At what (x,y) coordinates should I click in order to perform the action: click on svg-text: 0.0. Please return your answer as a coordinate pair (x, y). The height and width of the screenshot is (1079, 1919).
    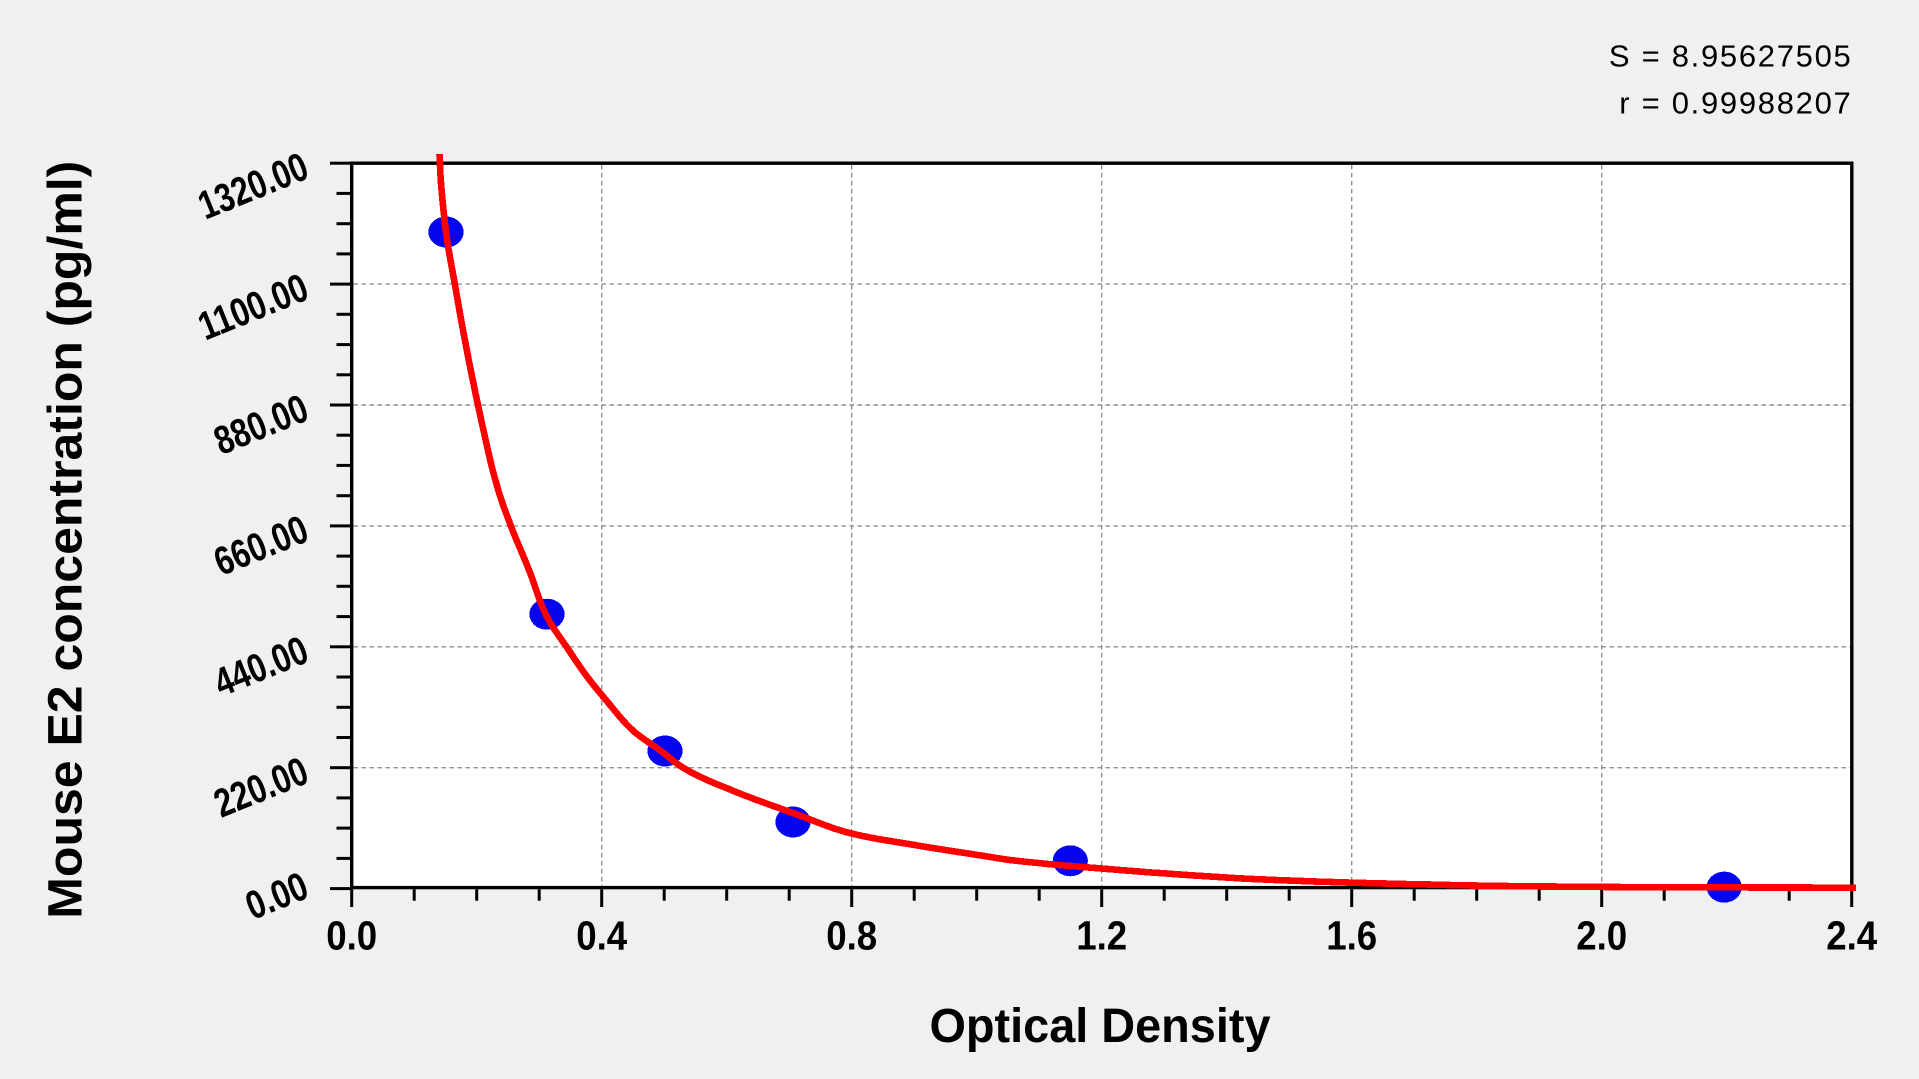
    Looking at the image, I should click on (351, 936).